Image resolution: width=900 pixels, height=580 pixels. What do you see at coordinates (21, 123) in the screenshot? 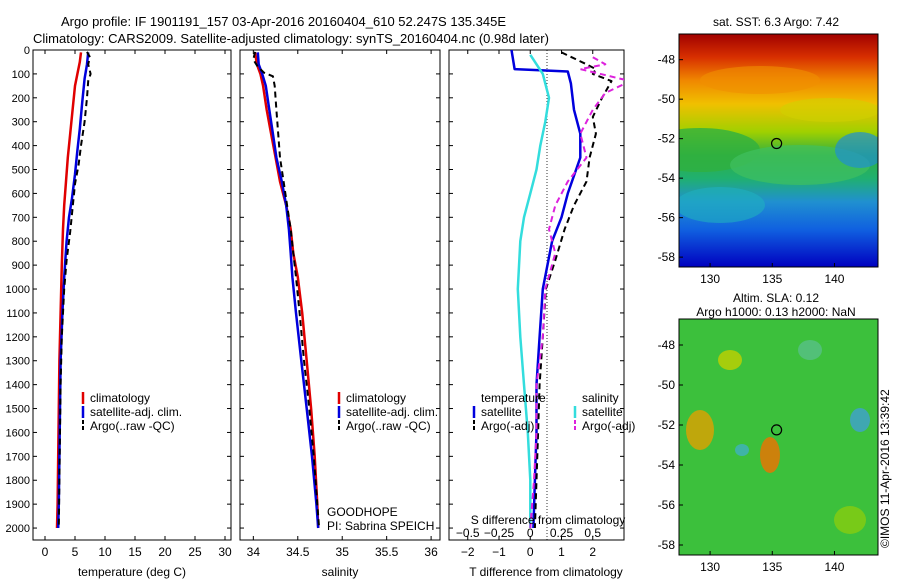
I see `depth-tick-label: 300` at bounding box center [21, 123].